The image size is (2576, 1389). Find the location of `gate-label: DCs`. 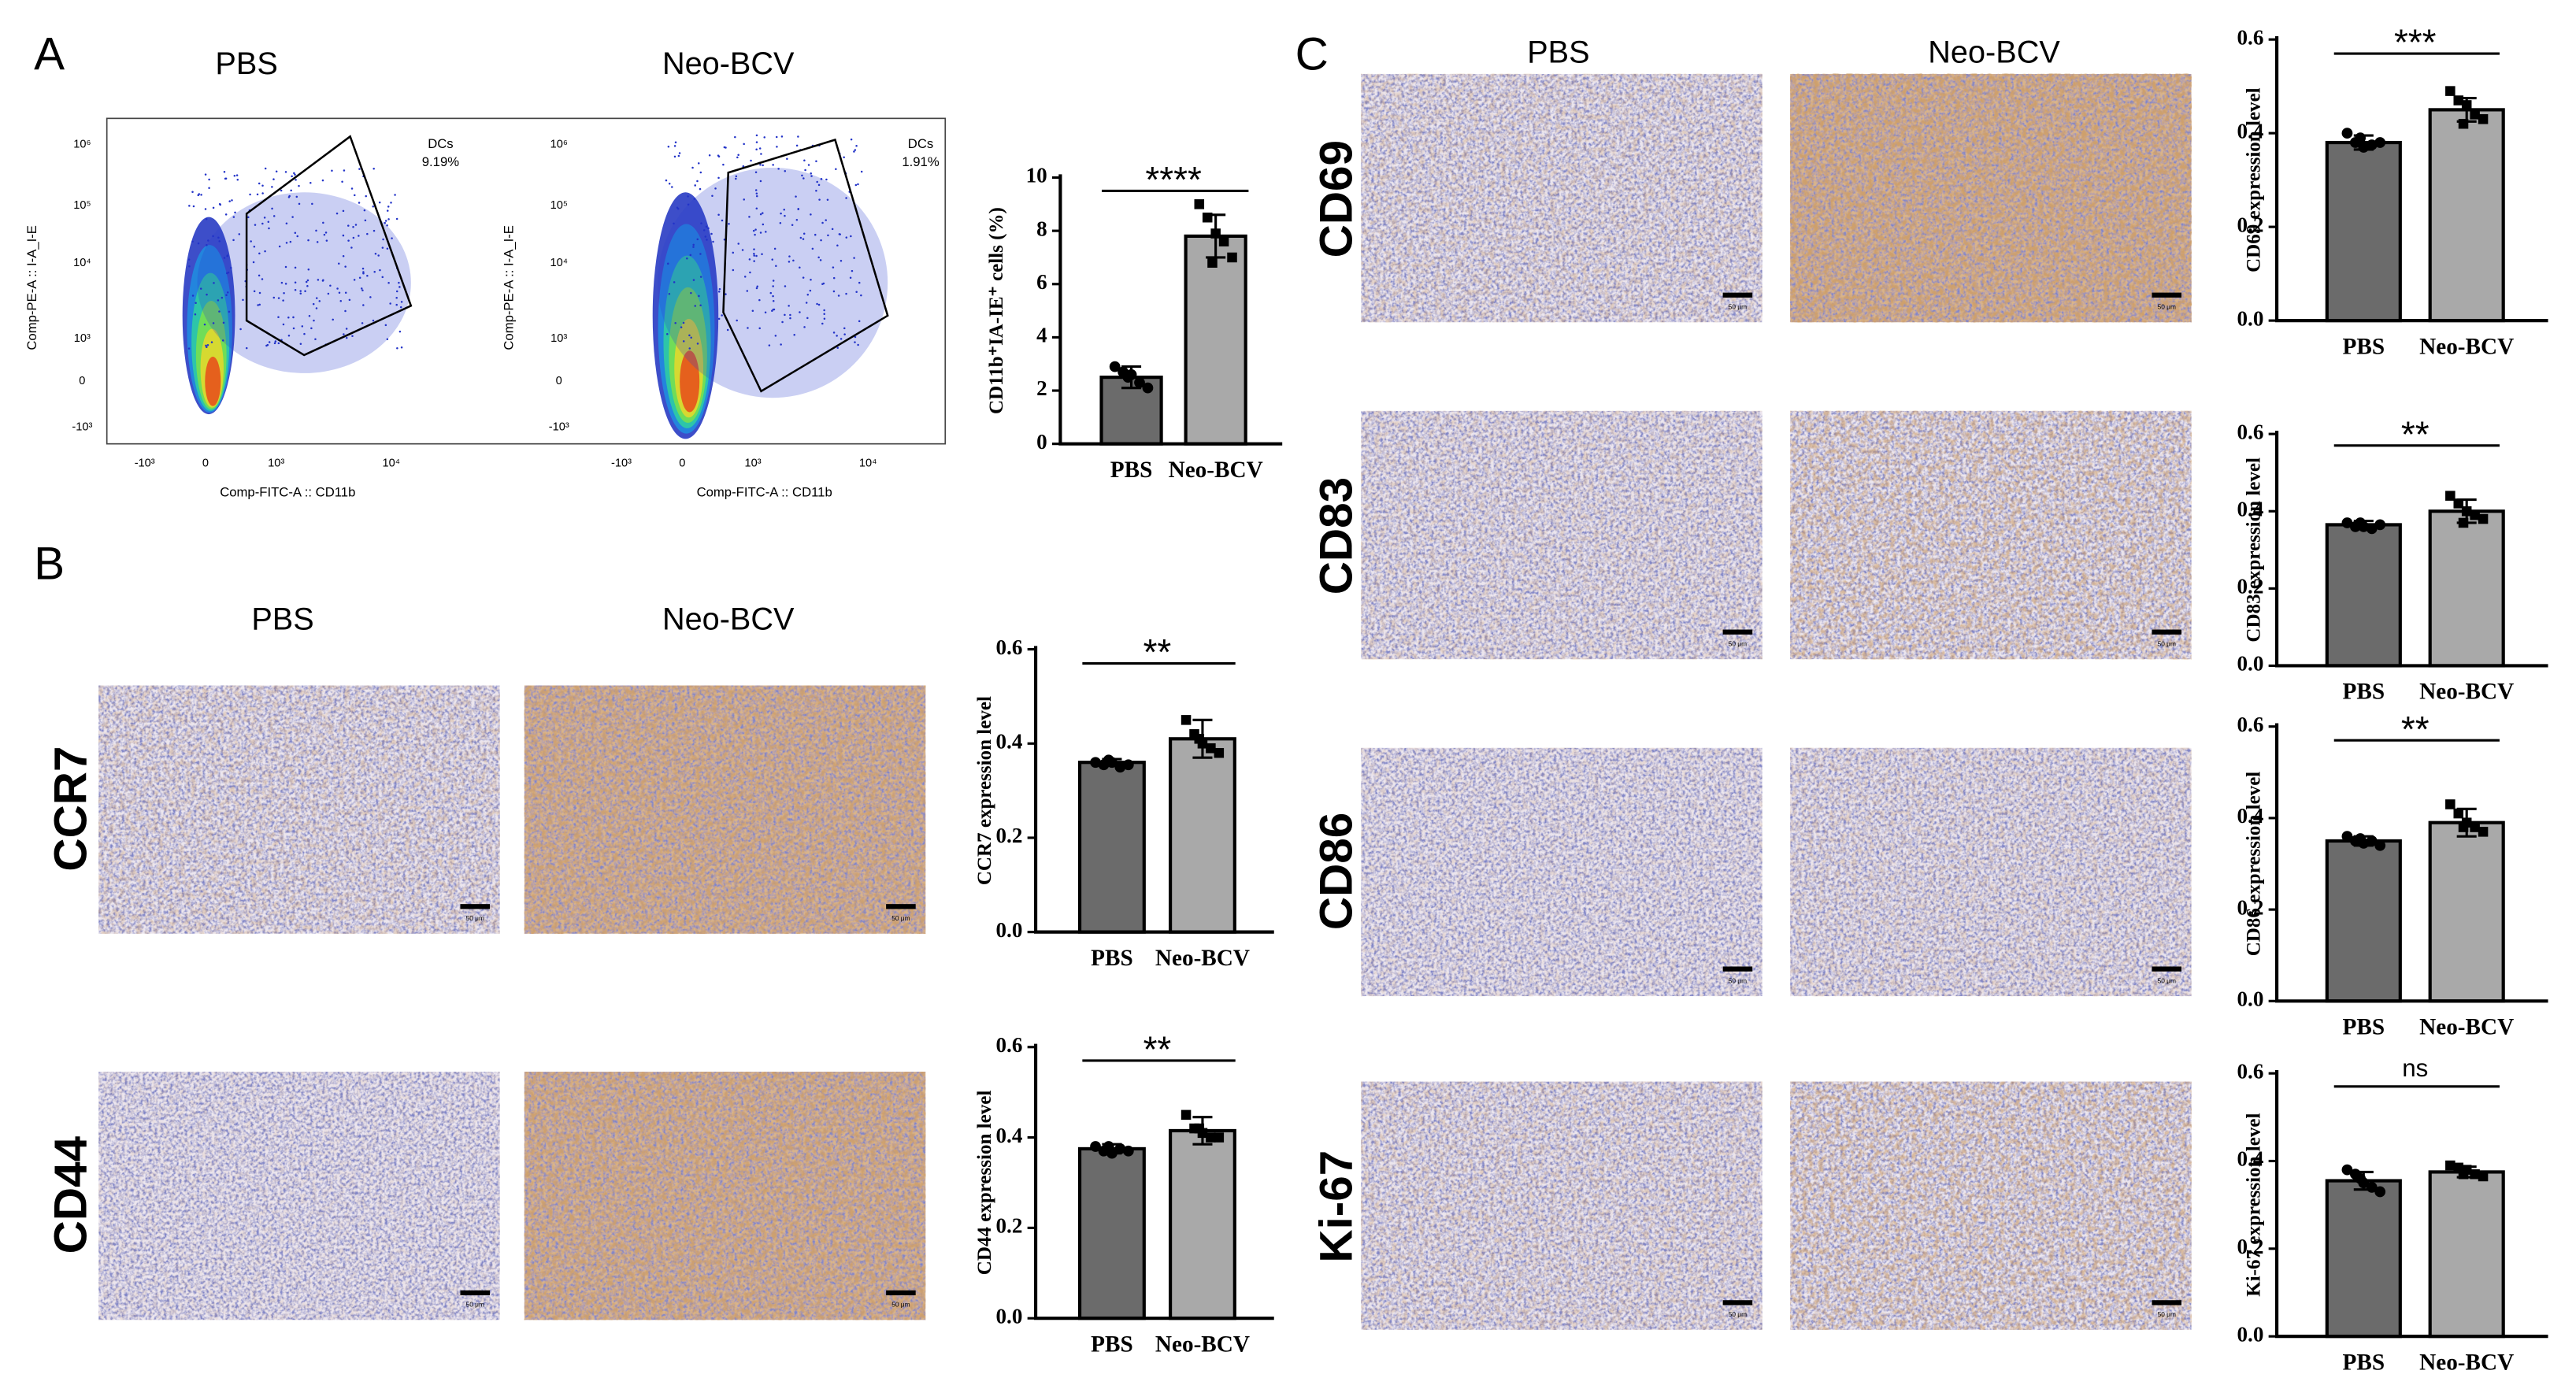

gate-label: DCs is located at coordinates (440, 143).